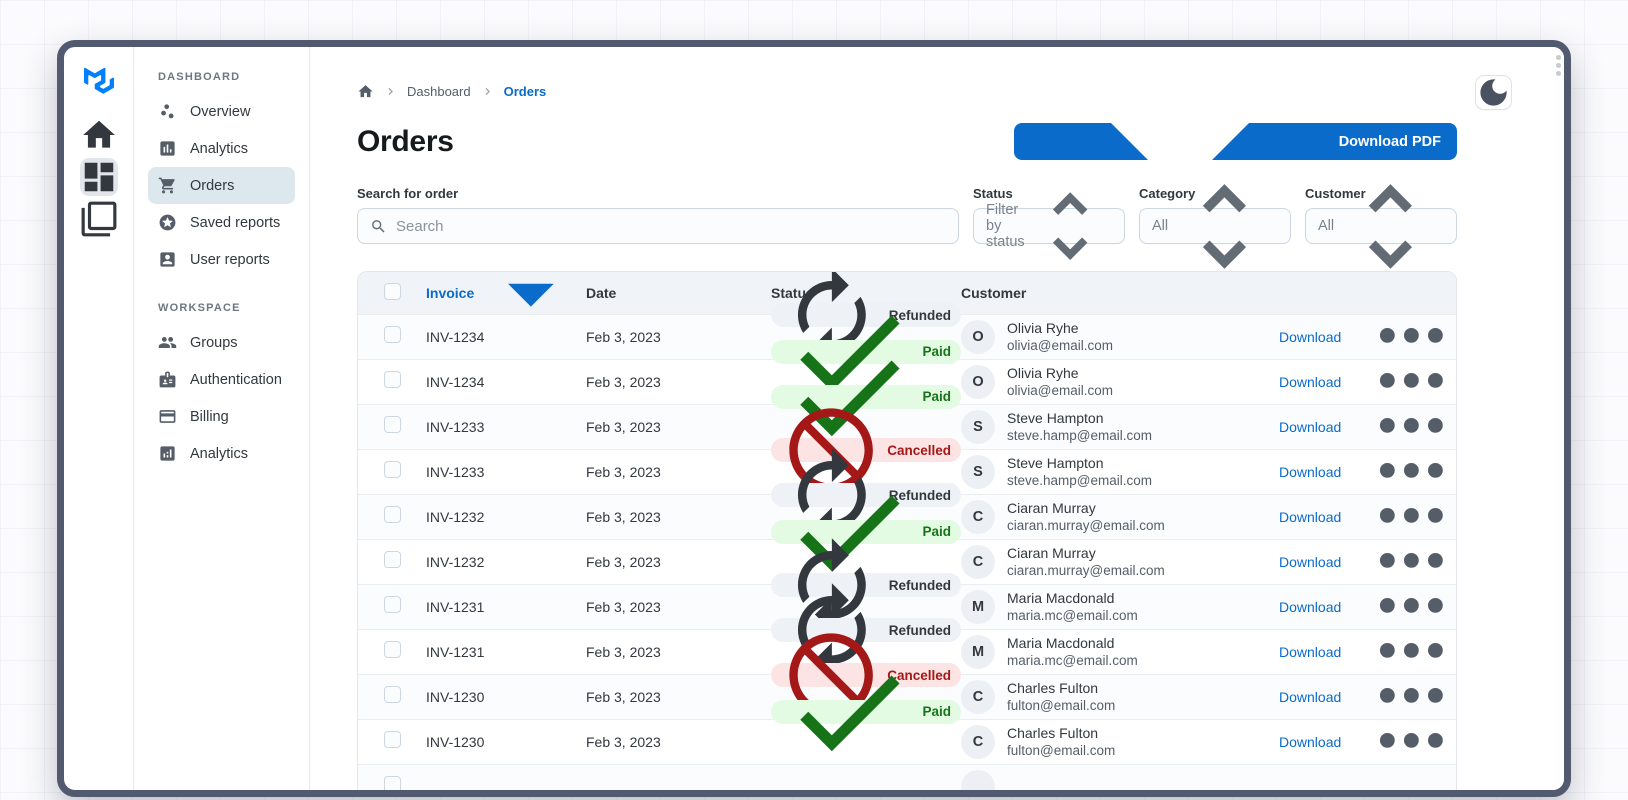 The height and width of the screenshot is (800, 1628). What do you see at coordinates (936, 352) in the screenshot?
I see `status-label: Paid` at bounding box center [936, 352].